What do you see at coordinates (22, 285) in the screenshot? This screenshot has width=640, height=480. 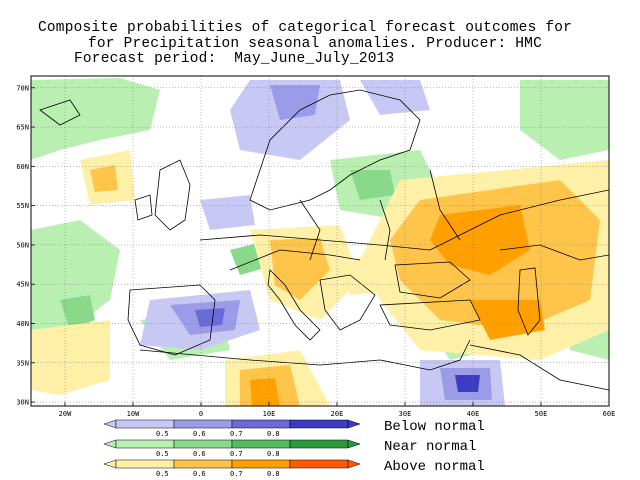 I see `latitude-label: 45N` at bounding box center [22, 285].